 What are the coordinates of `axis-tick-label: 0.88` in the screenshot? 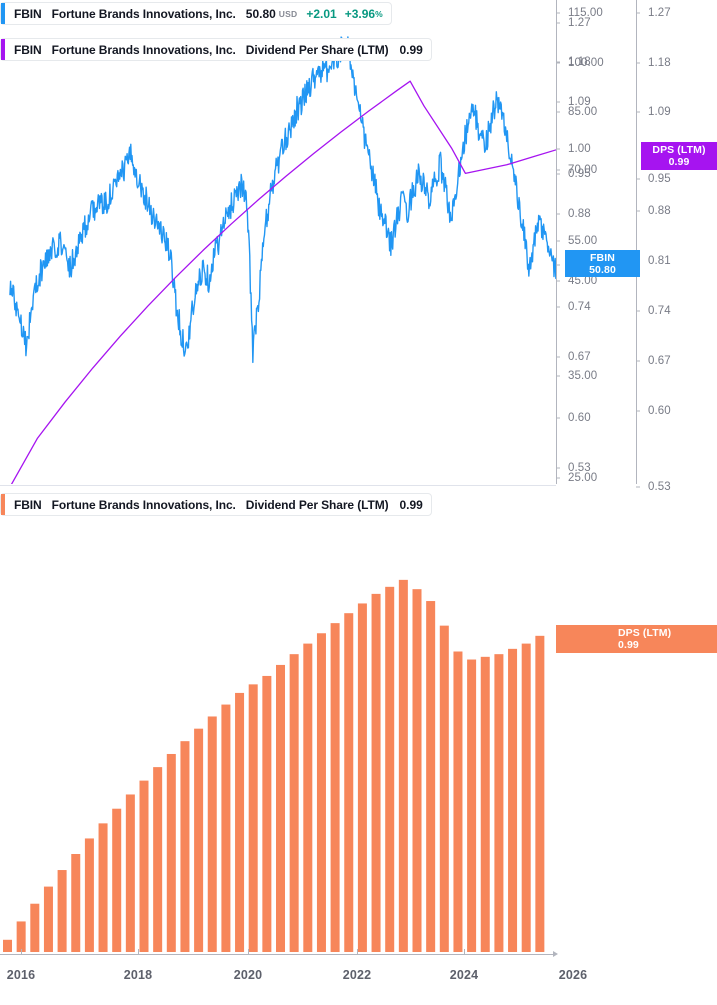 It's located at (659, 211).